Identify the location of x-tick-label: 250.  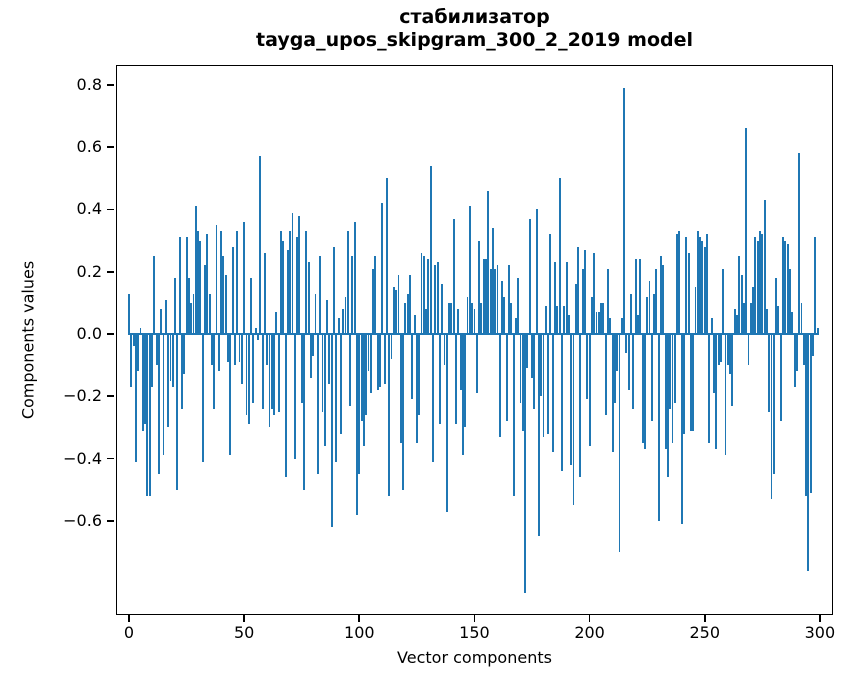
(705, 632).